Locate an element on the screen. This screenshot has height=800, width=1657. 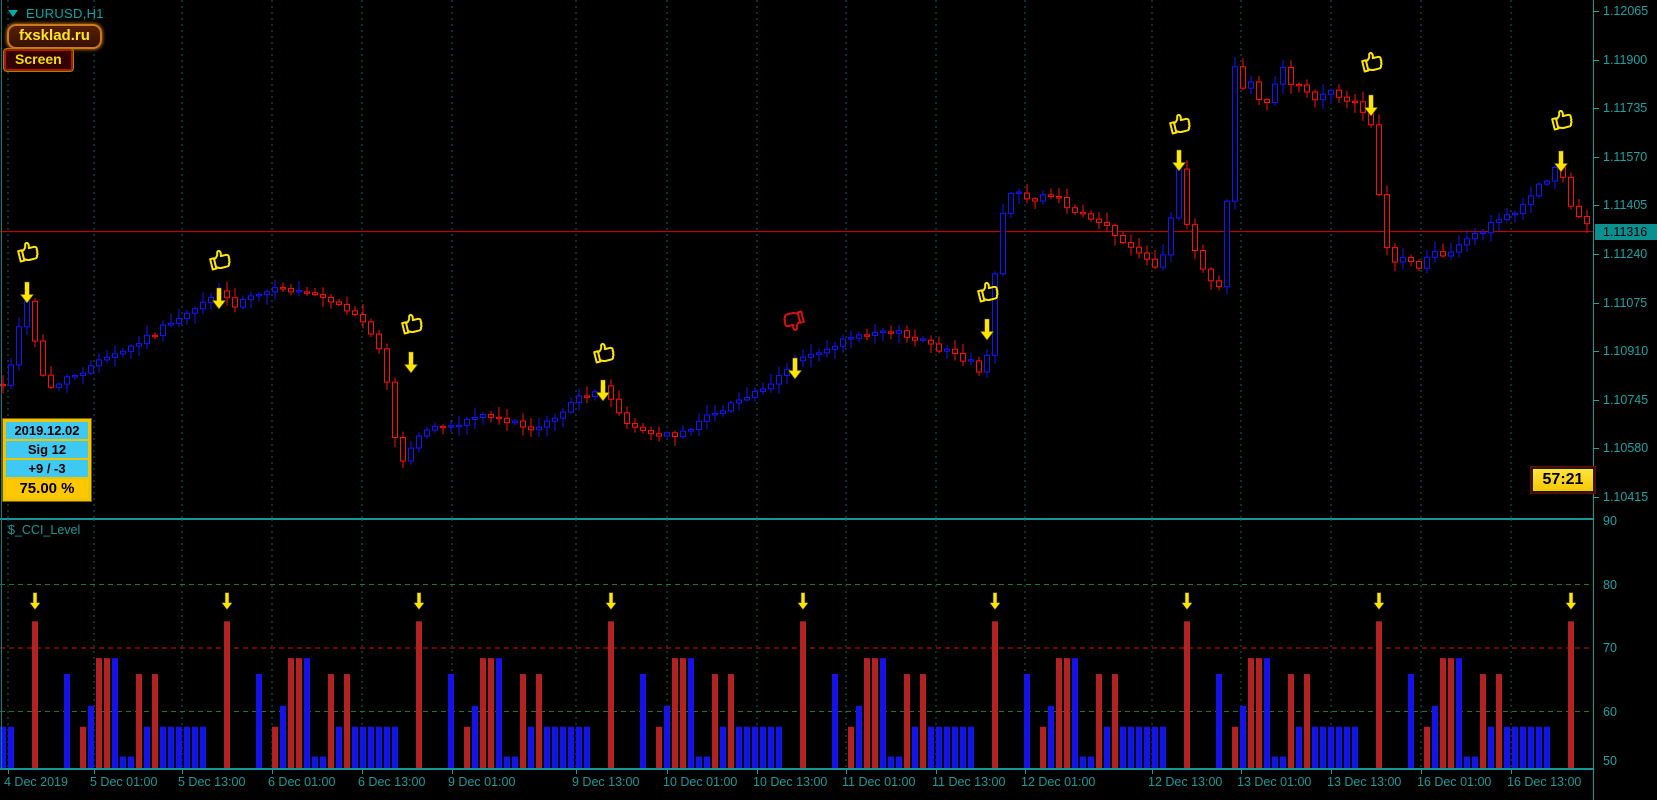
time-axis-label: 12 Dec 13:00 is located at coordinates (1185, 782).